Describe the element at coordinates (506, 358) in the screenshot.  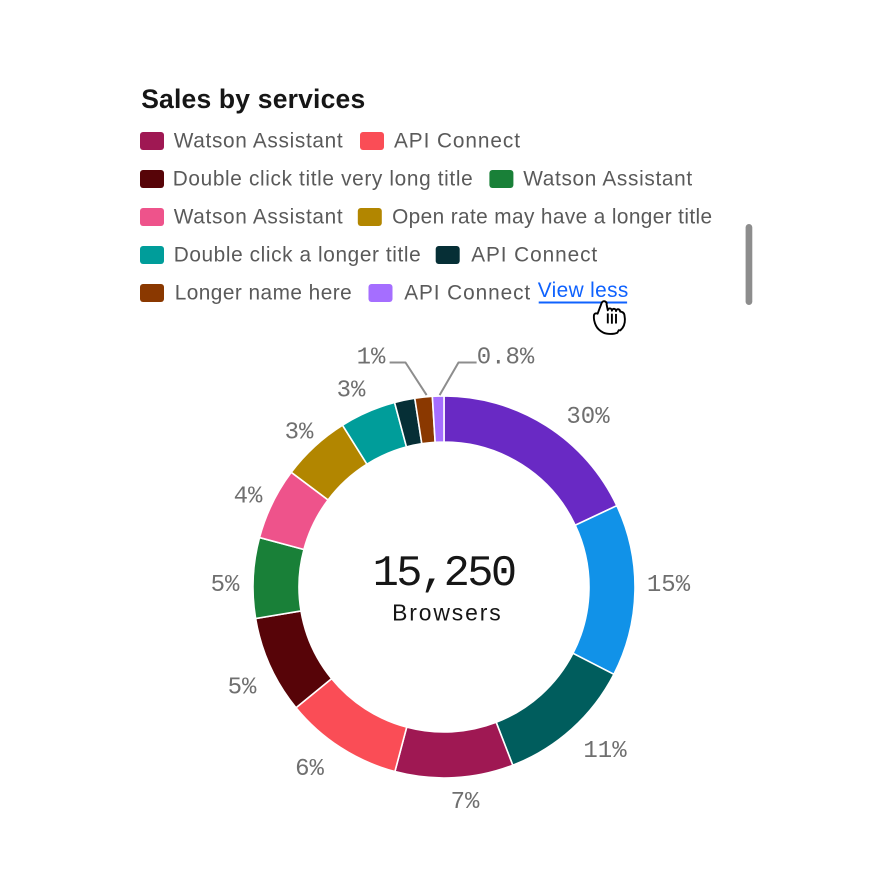
I see `svg-text: 0.8%` at that location.